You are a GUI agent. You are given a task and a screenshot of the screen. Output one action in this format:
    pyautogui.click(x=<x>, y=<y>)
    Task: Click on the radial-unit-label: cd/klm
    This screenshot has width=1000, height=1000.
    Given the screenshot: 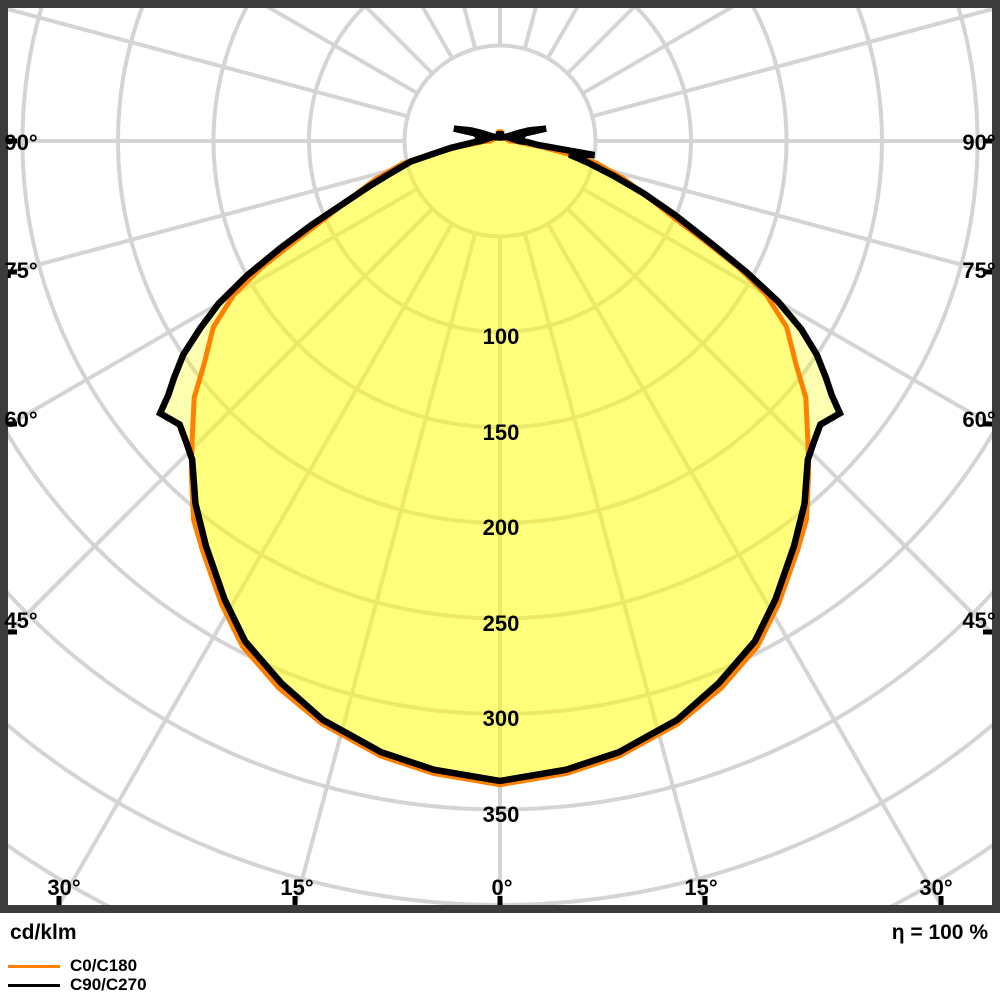 What is the action you would take?
    pyautogui.click(x=43, y=932)
    